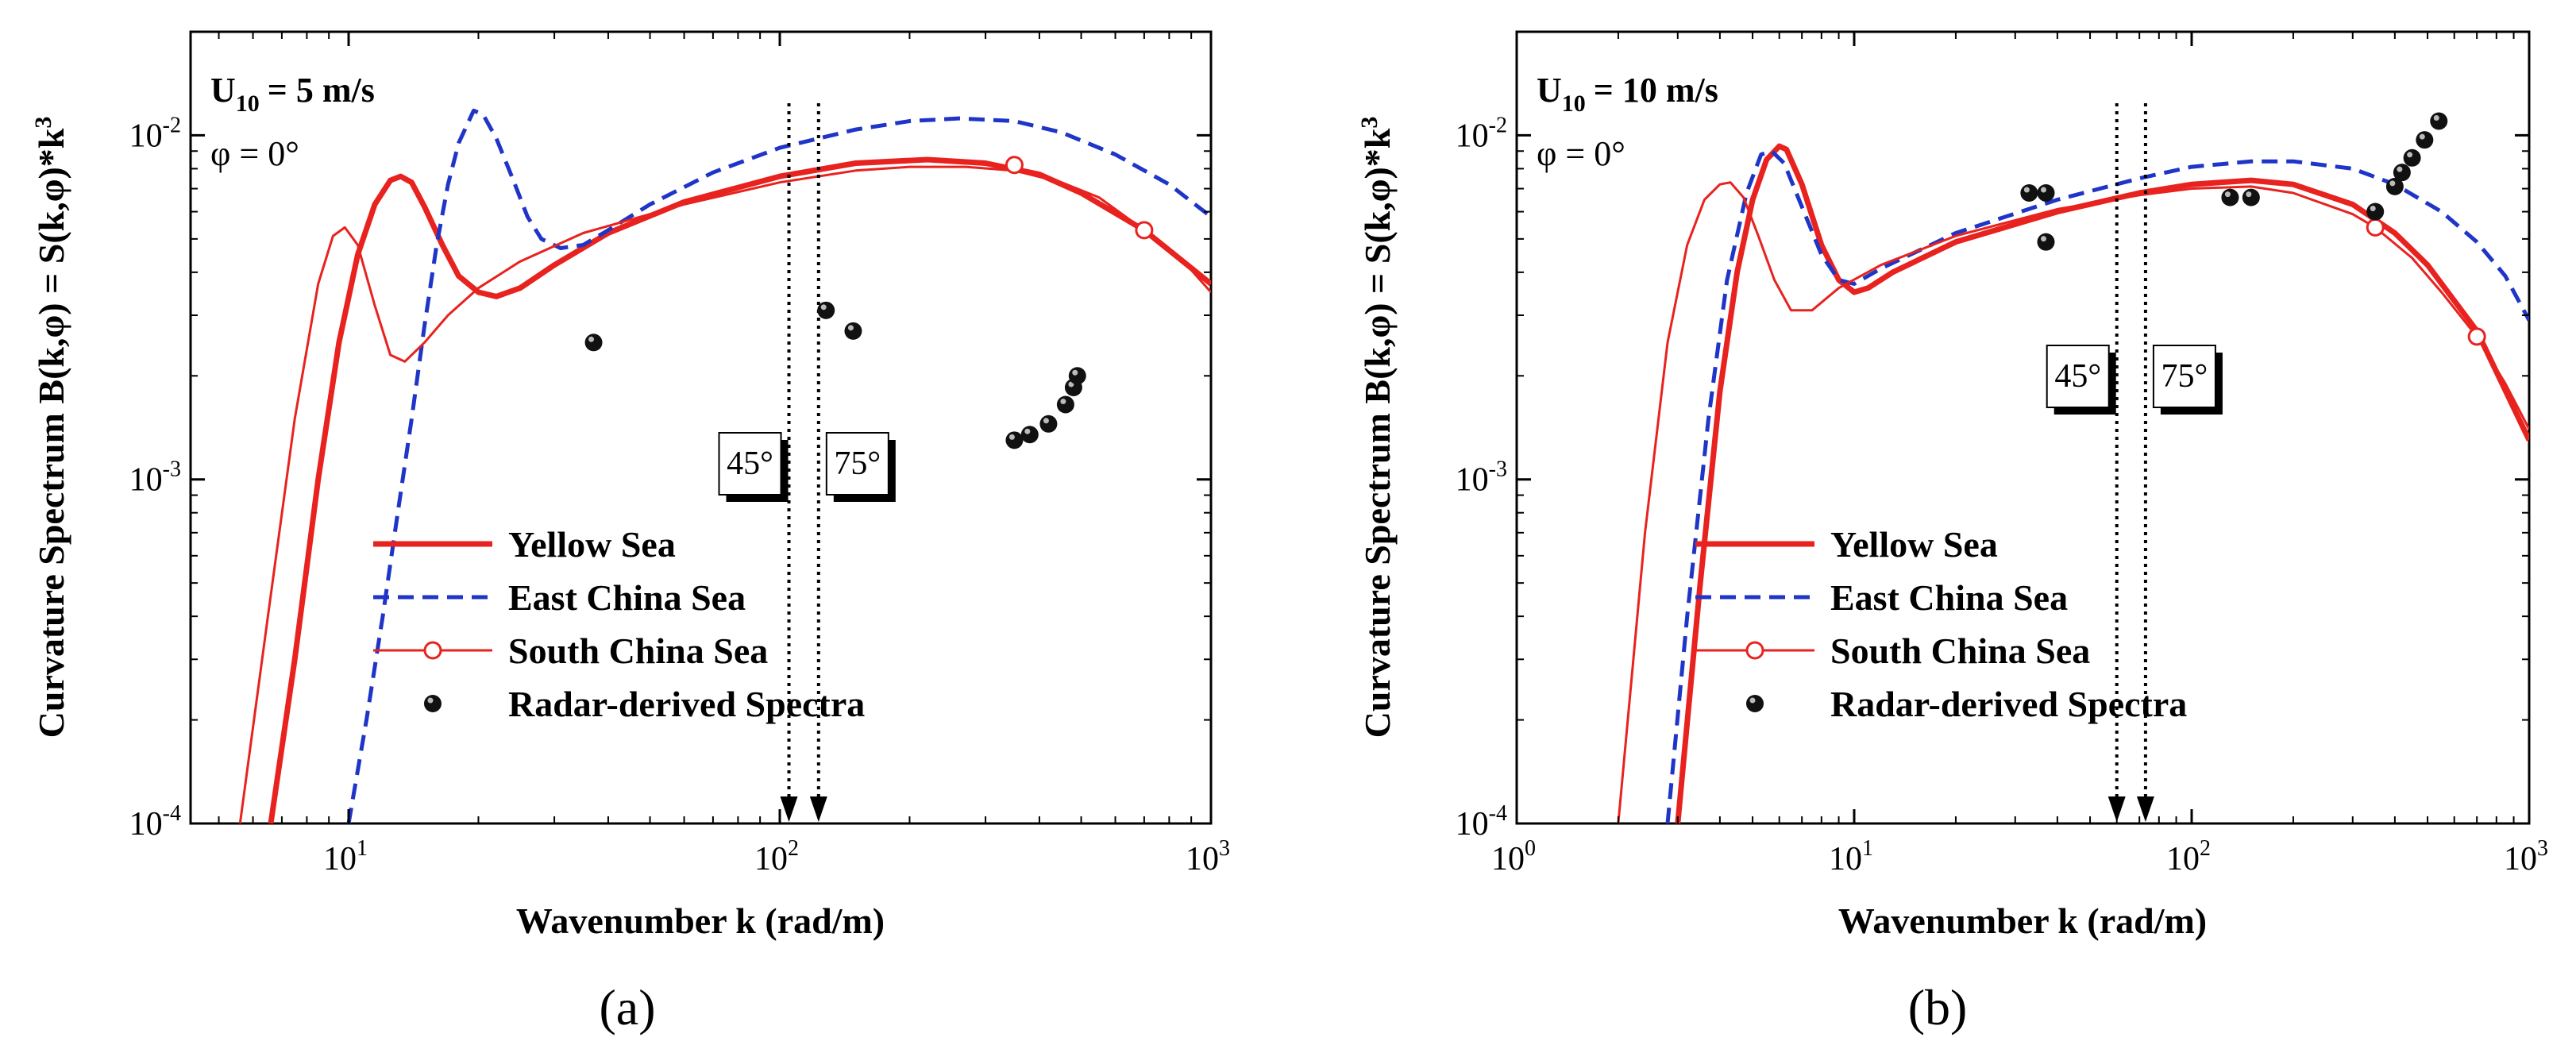  What do you see at coordinates (292, 94) in the screenshot?
I see `wind-speed-annotation-a: U10 = 5 m/s` at bounding box center [292, 94].